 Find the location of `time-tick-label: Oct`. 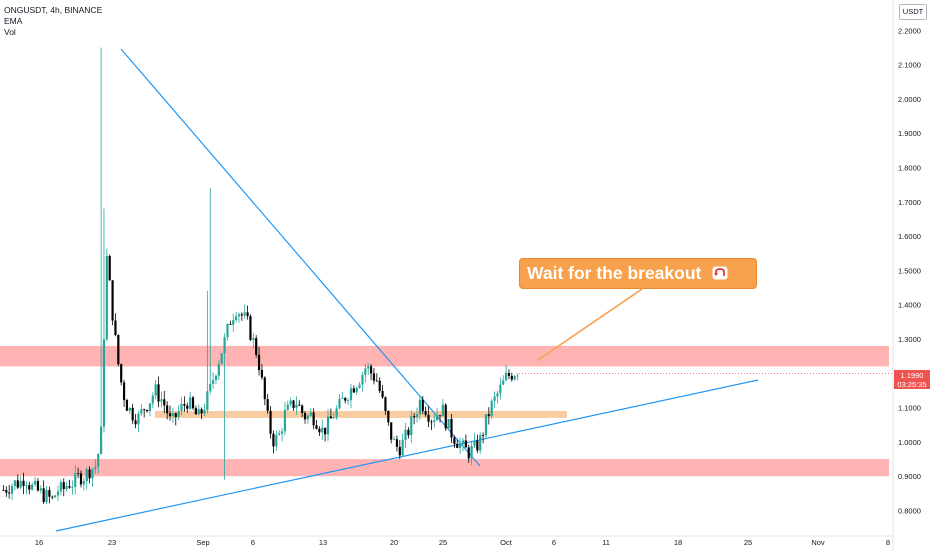

time-tick-label: Oct is located at coordinates (506, 542).